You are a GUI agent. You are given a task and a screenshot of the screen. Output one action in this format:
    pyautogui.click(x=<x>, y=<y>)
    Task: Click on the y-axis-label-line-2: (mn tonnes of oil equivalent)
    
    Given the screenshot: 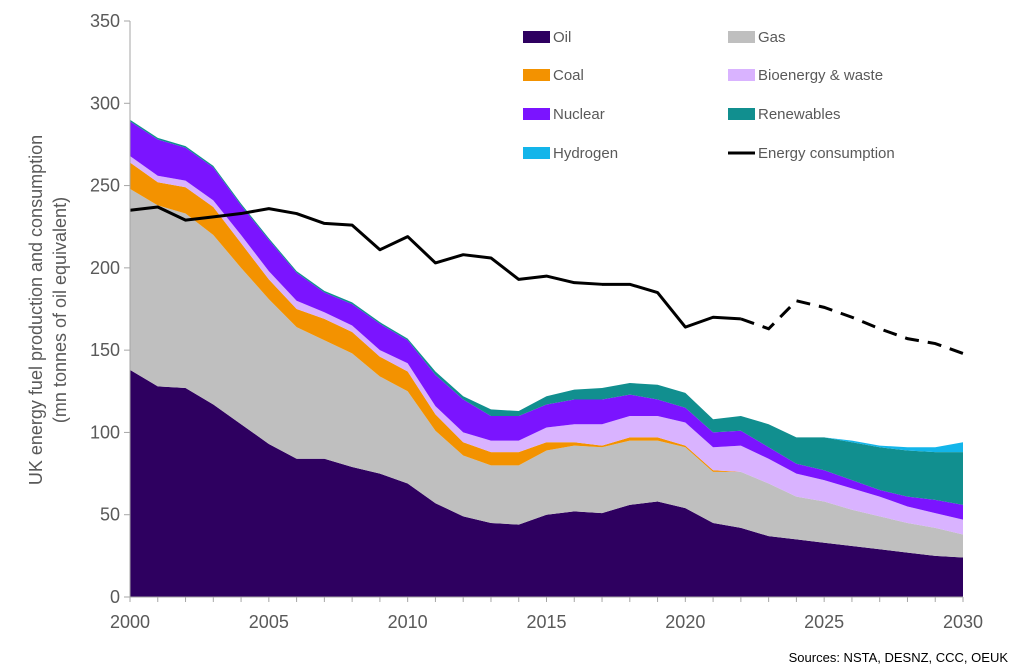 What is the action you would take?
    pyautogui.click(x=60, y=310)
    